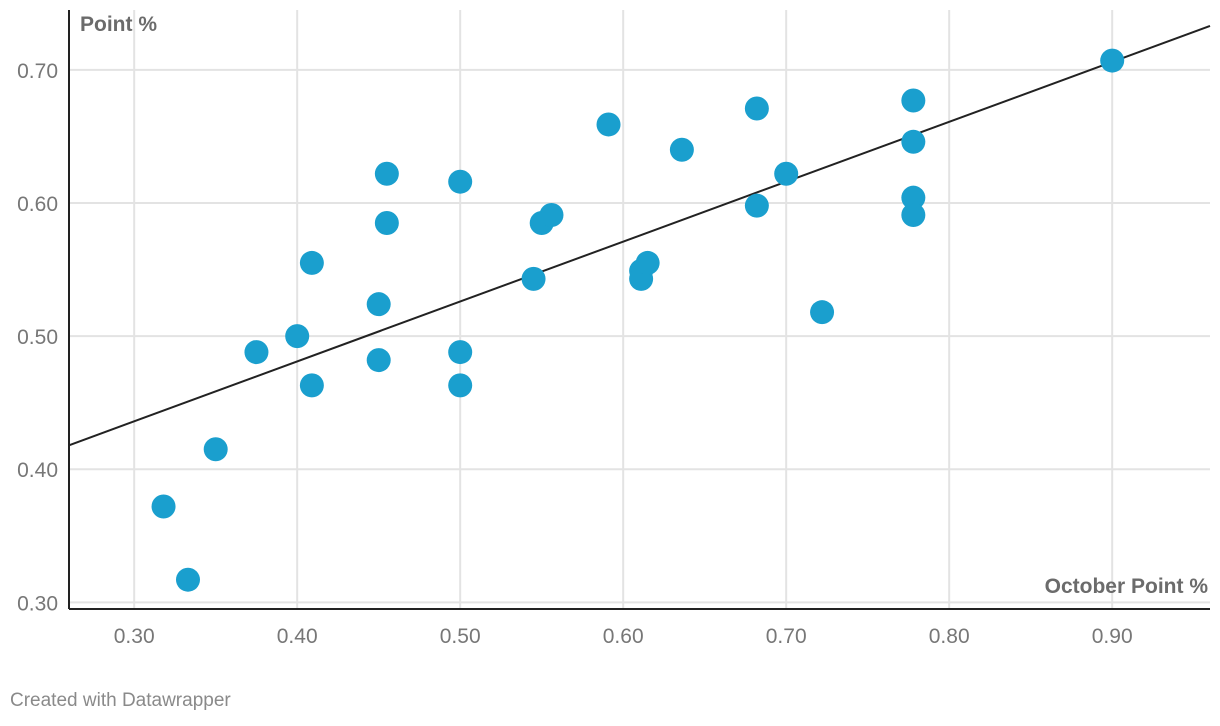 Image resolution: width=1220 pixels, height=726 pixels. I want to click on y-tick-label: 0.50, so click(37, 337).